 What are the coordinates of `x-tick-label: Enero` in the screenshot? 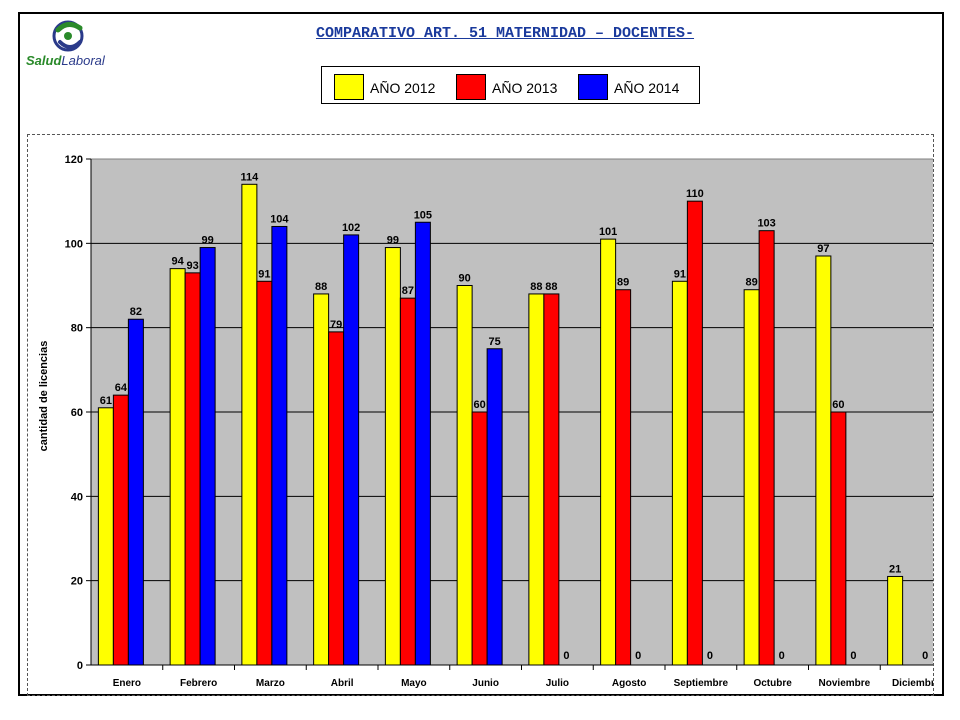 It's located at (127, 683).